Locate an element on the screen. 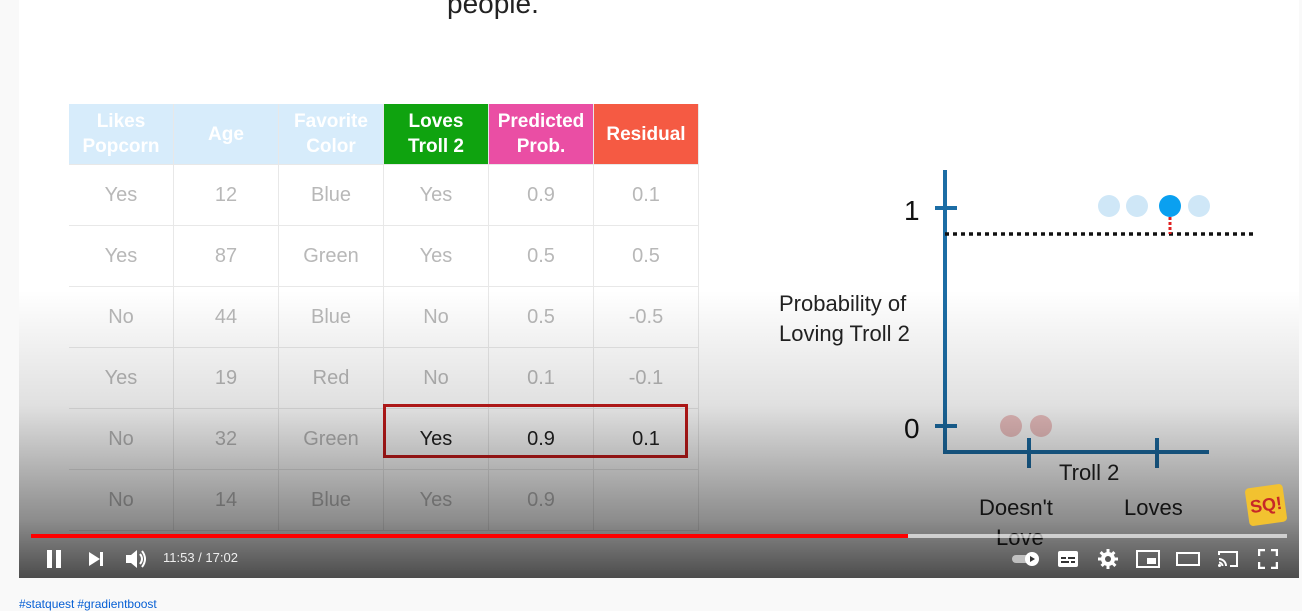  data-point-highlighted is located at coordinates (1170, 206).